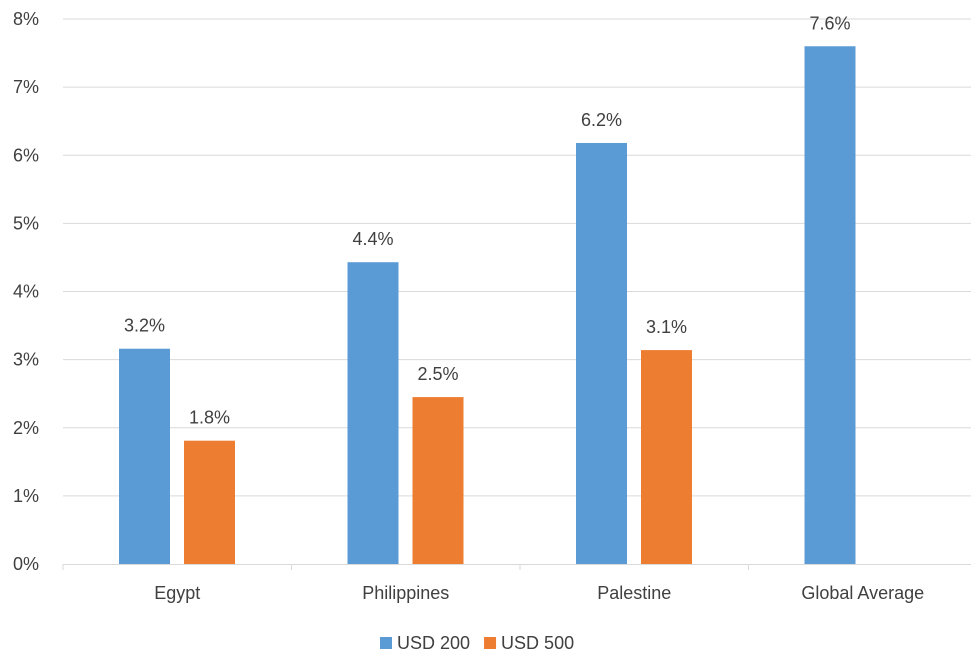 The image size is (971, 658). What do you see at coordinates (634, 593) in the screenshot?
I see `category-label: Palestine` at bounding box center [634, 593].